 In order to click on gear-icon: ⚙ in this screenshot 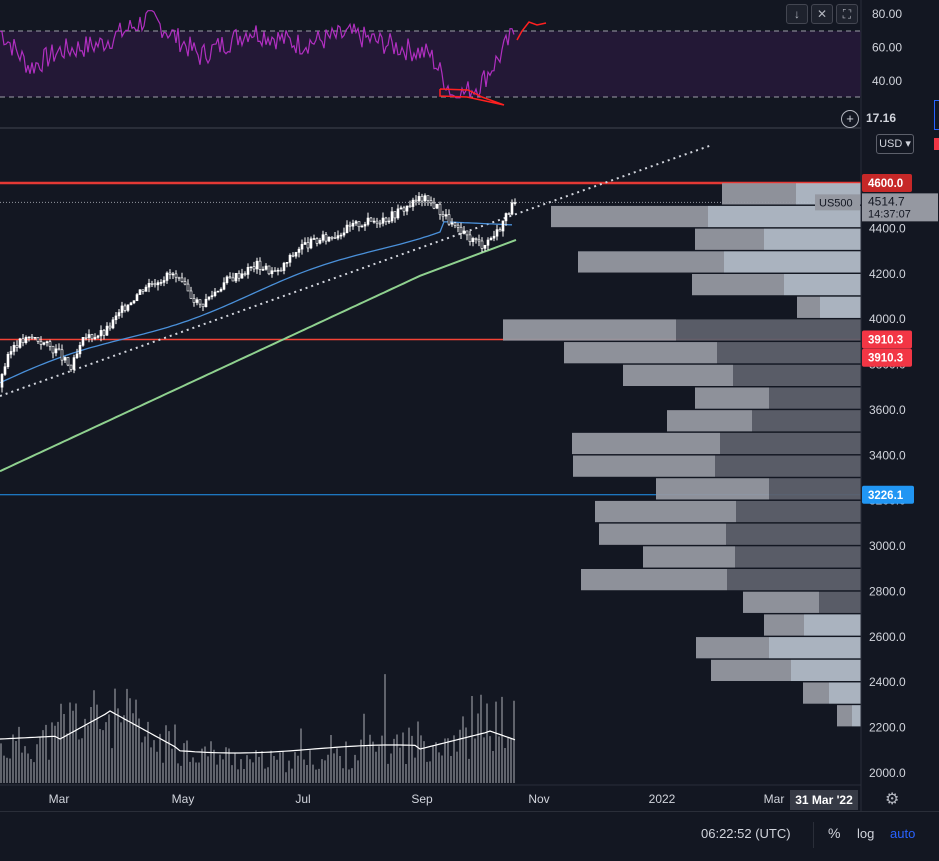, I will do `click(892, 799)`.